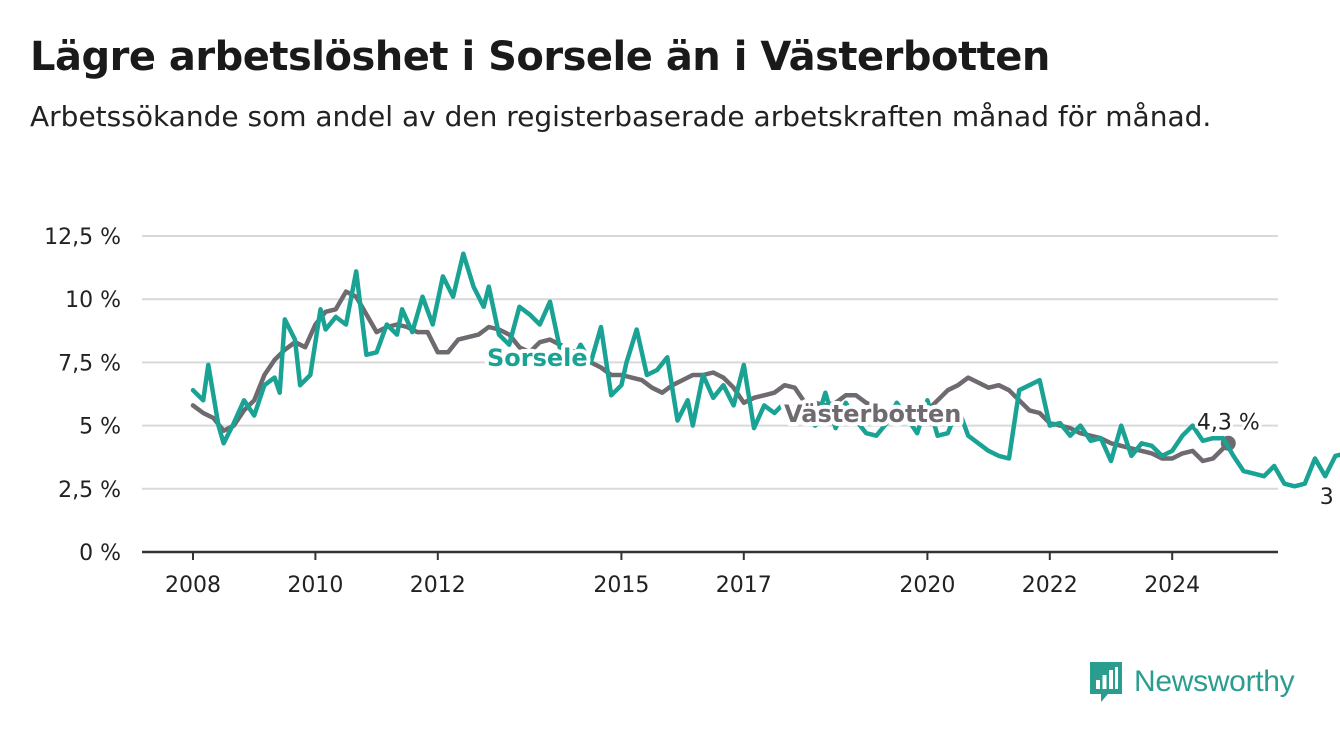 The width and height of the screenshot is (1340, 734). What do you see at coordinates (1330, 497) in the screenshot?
I see `series-end-label: 3 %` at bounding box center [1330, 497].